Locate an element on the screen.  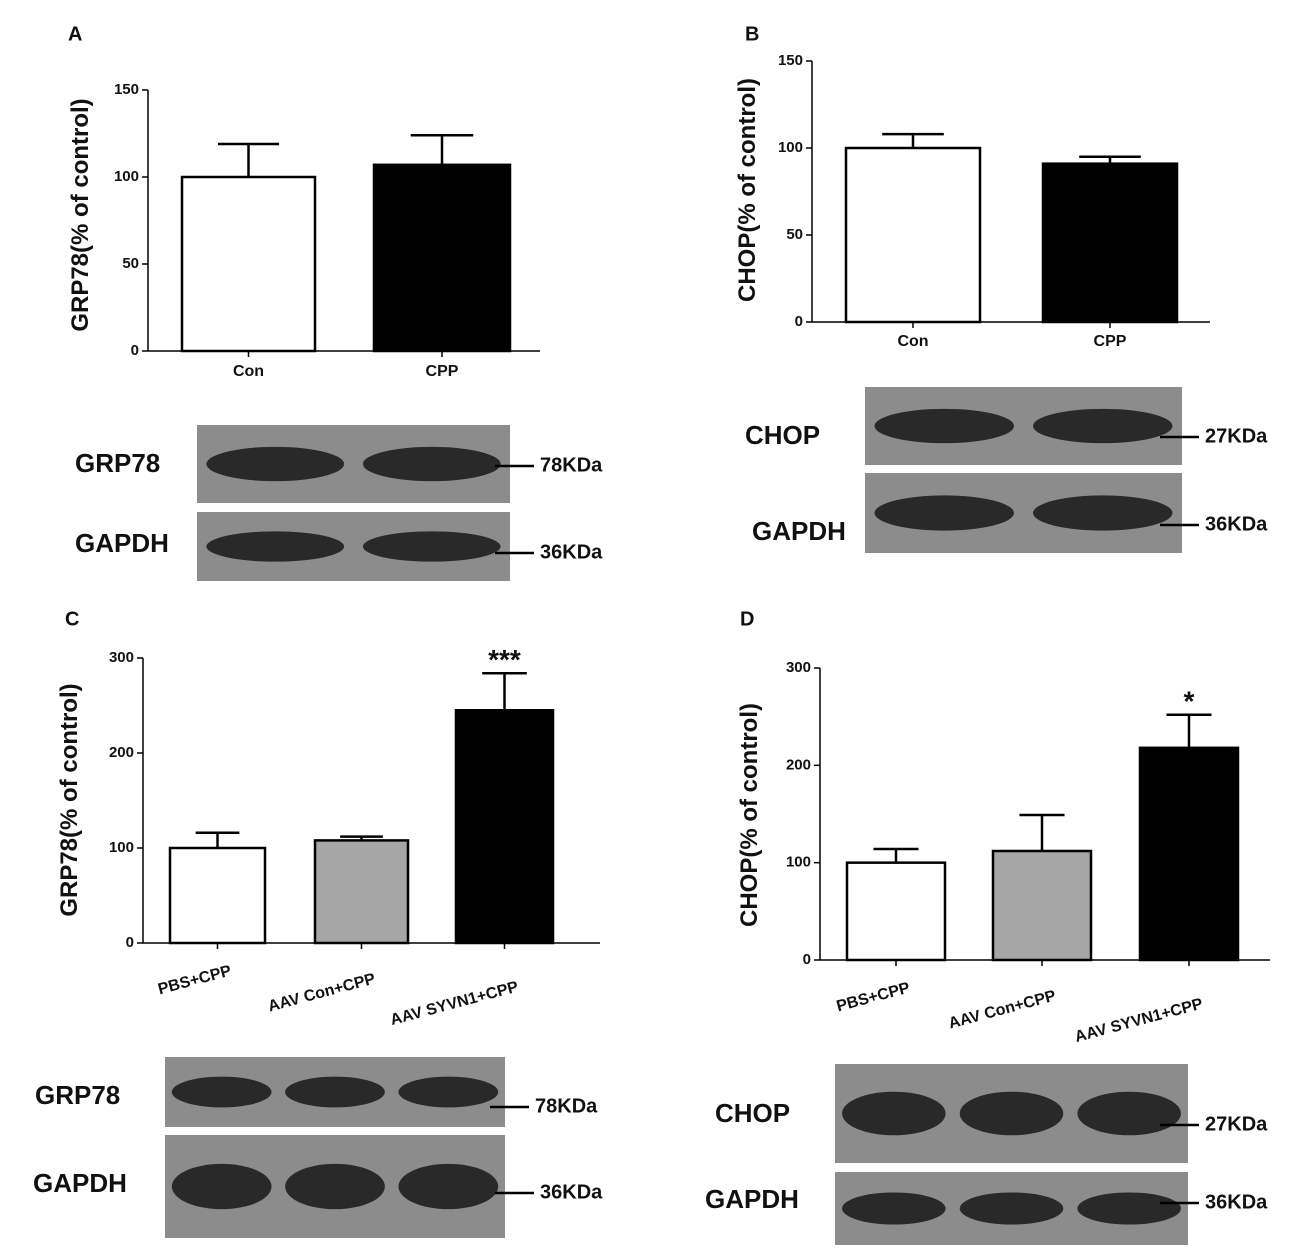
panel-label: A is located at coordinates (75, 34).